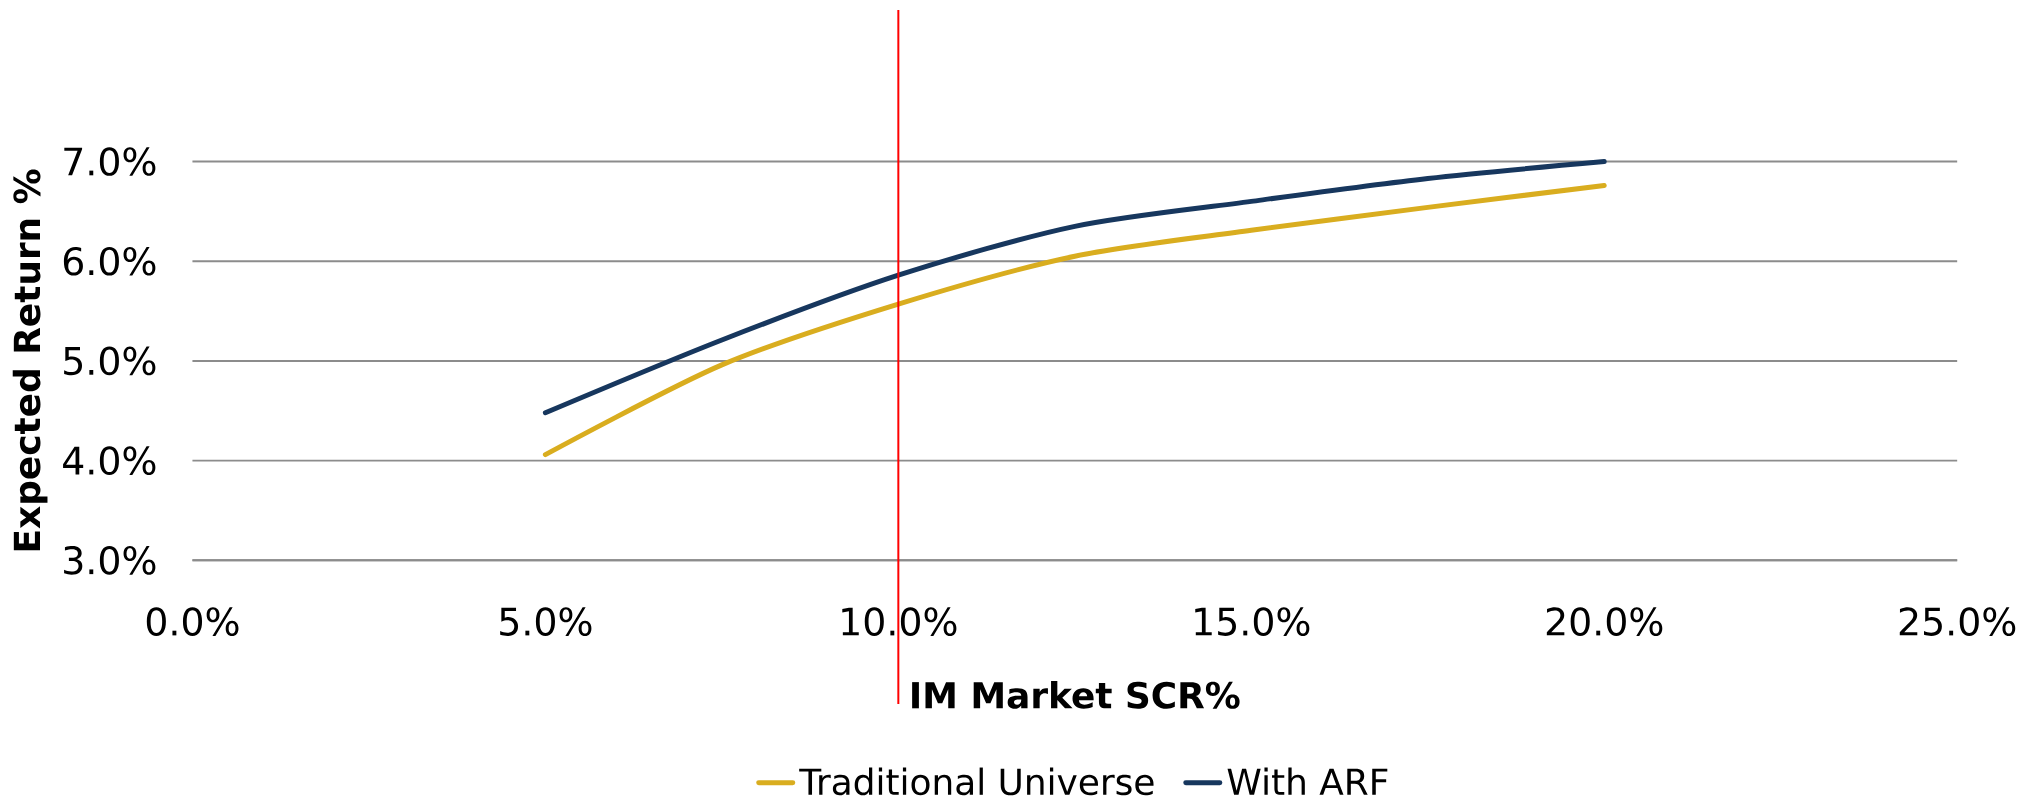 Image resolution: width=2024 pixels, height=806 pixels. I want to click on x-axis-title: IM Market SCR%, so click(1076, 695).